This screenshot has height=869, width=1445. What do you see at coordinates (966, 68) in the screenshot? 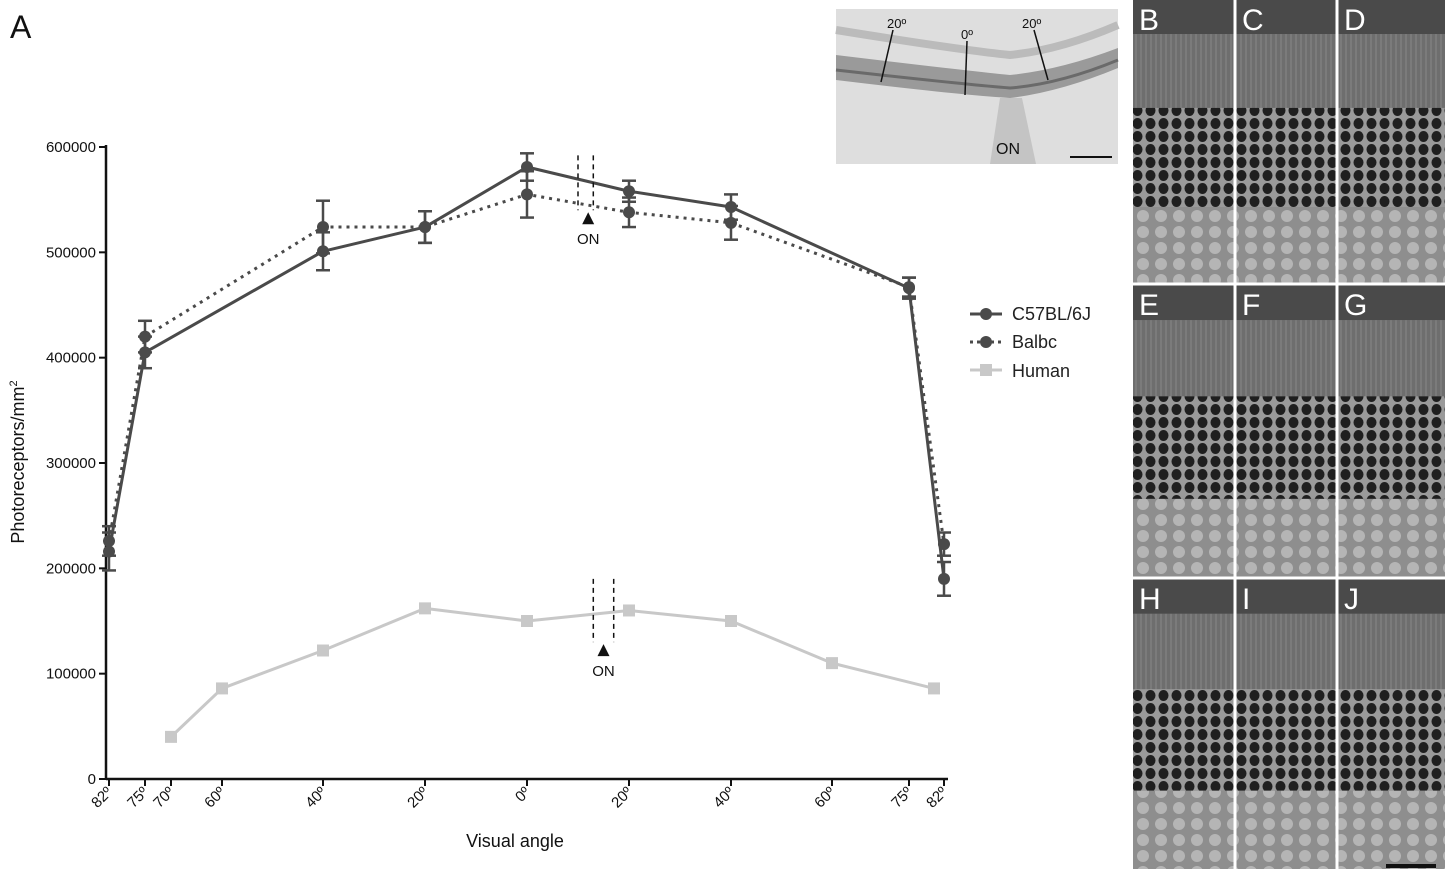
I see `inset-pointer-center` at bounding box center [966, 68].